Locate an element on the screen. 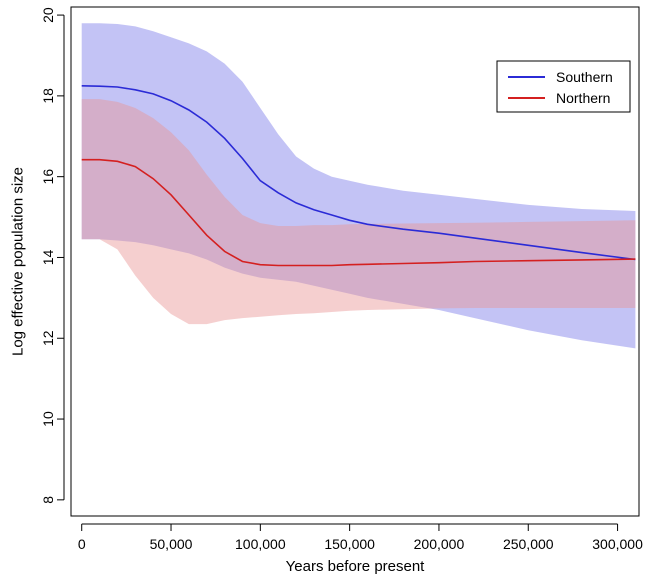  x-tick-label: 200,000 is located at coordinates (439, 544).